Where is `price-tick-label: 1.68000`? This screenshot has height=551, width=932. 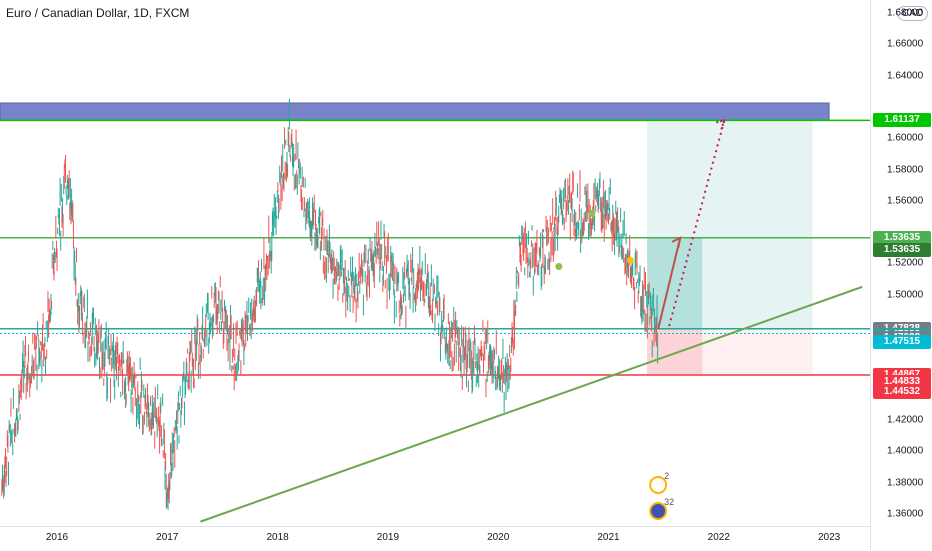
price-tick-label: 1.68000 is located at coordinates (905, 13).